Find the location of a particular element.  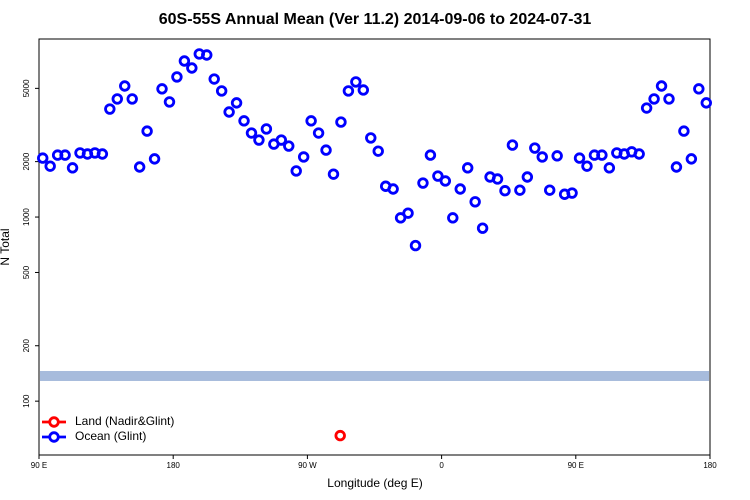

y-axis-title: N Total is located at coordinates (6, 246).